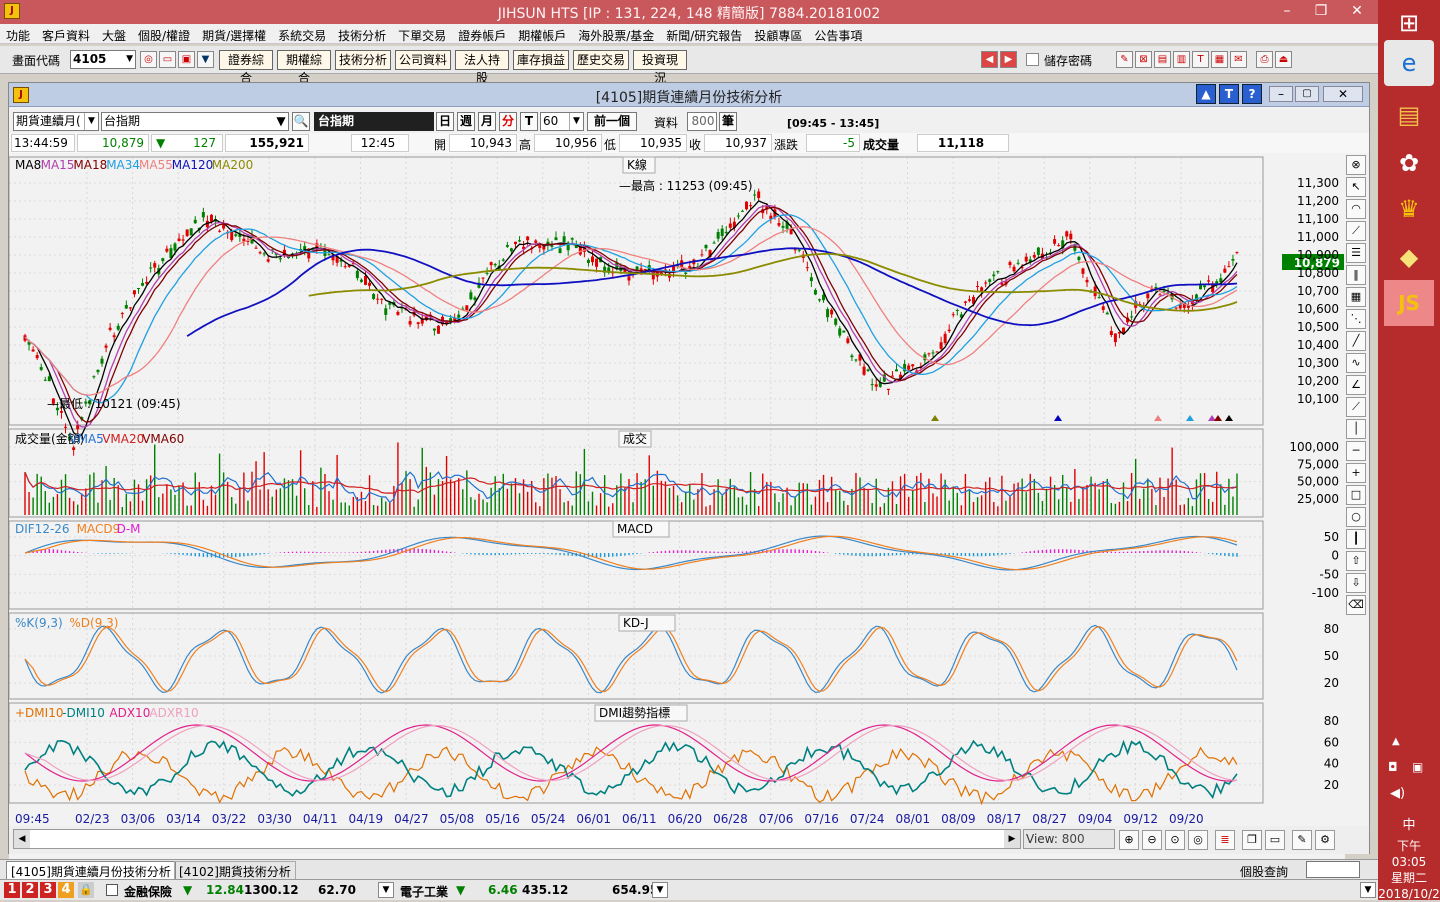 This screenshot has width=1440, height=902. I want to click on btn-history: 歷史交易, so click(601, 60).